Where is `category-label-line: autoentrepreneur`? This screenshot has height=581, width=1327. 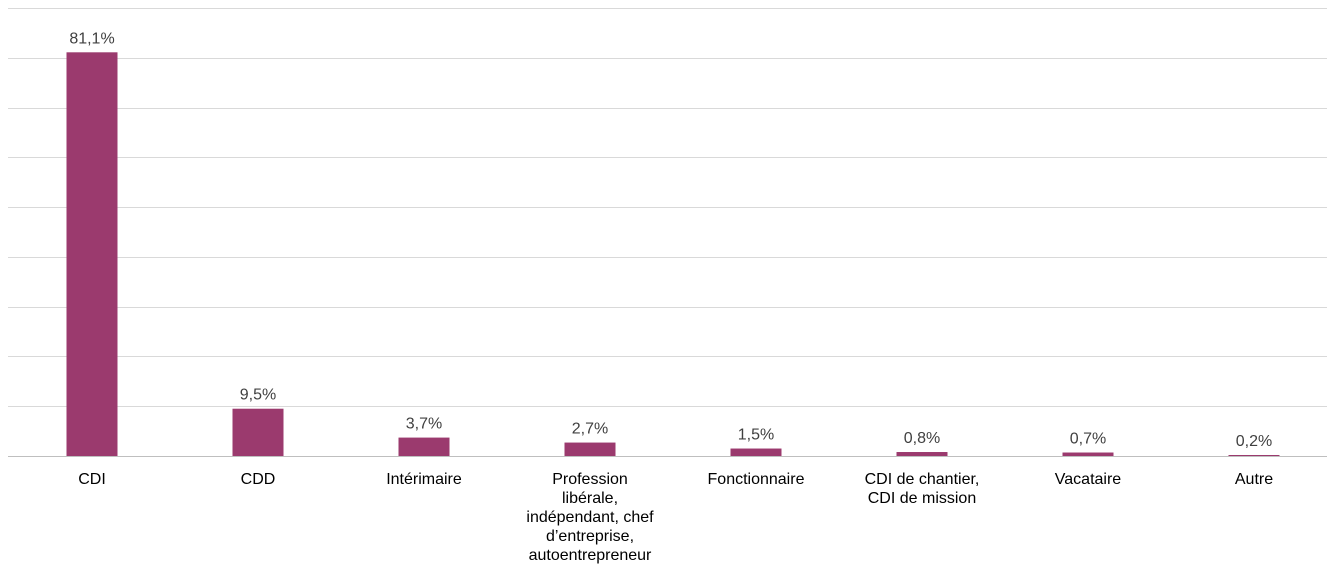 category-label-line: autoentrepreneur is located at coordinates (590, 555).